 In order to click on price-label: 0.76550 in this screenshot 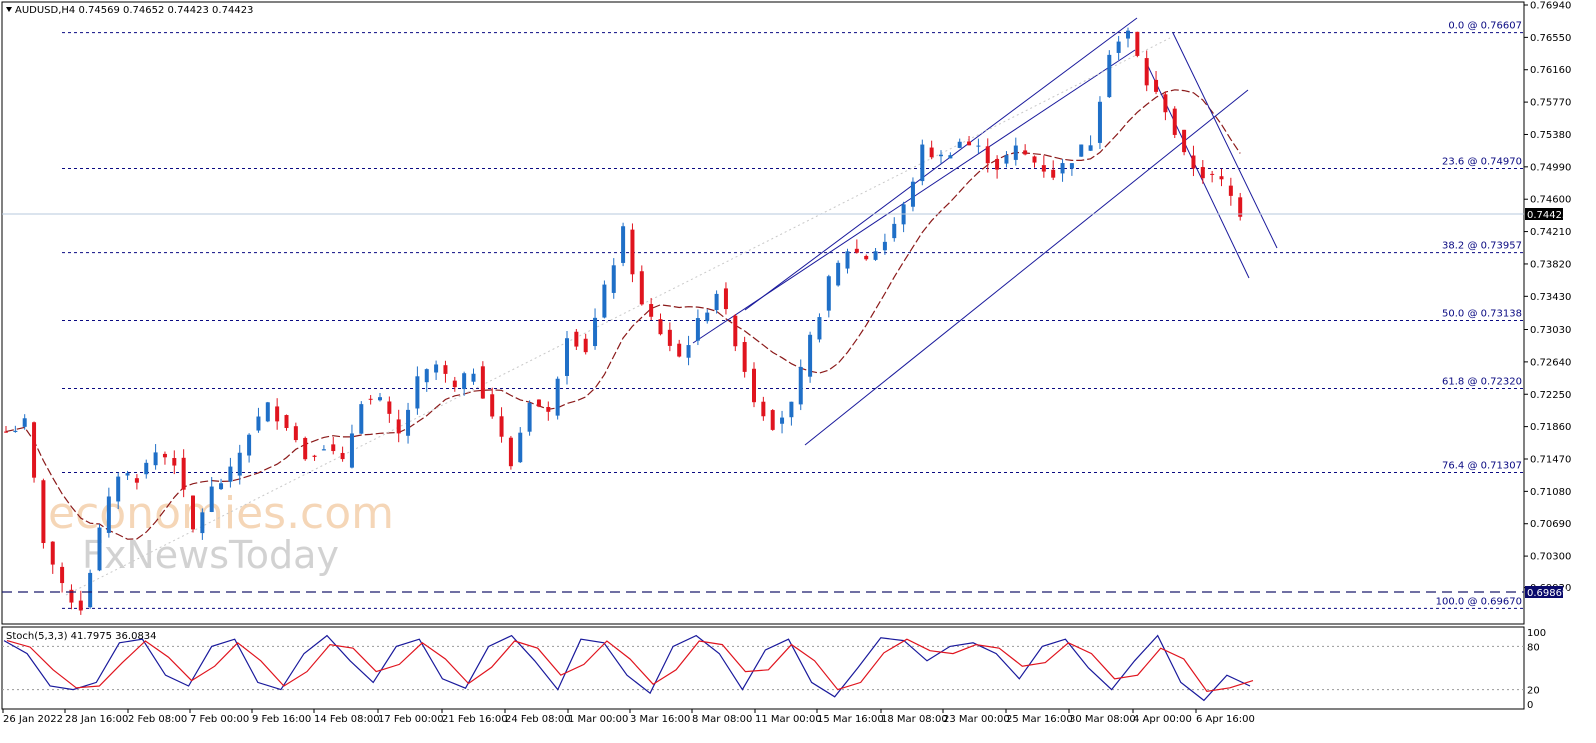, I will do `click(1550, 38)`.